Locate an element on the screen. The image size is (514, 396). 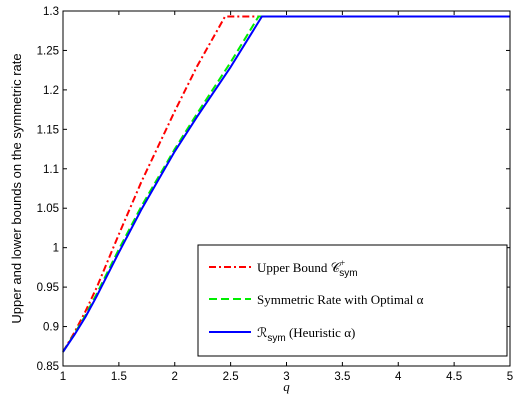
x-tick-label: 3 is located at coordinates (286, 377).